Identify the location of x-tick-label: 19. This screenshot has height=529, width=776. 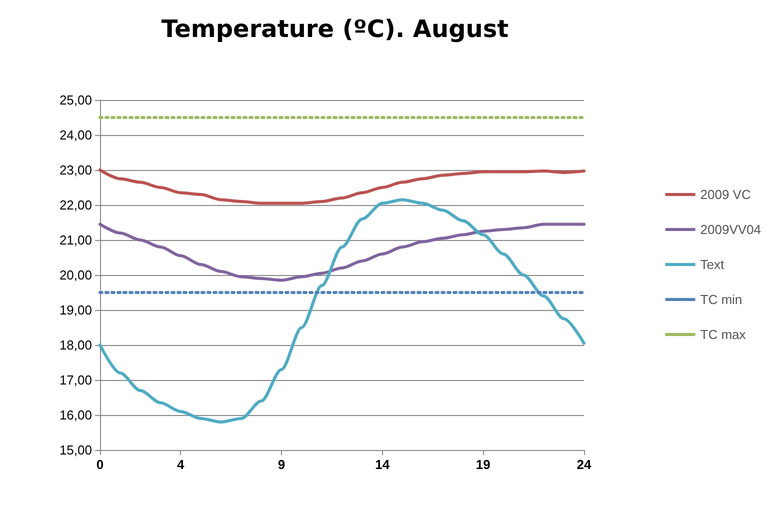
(483, 464).